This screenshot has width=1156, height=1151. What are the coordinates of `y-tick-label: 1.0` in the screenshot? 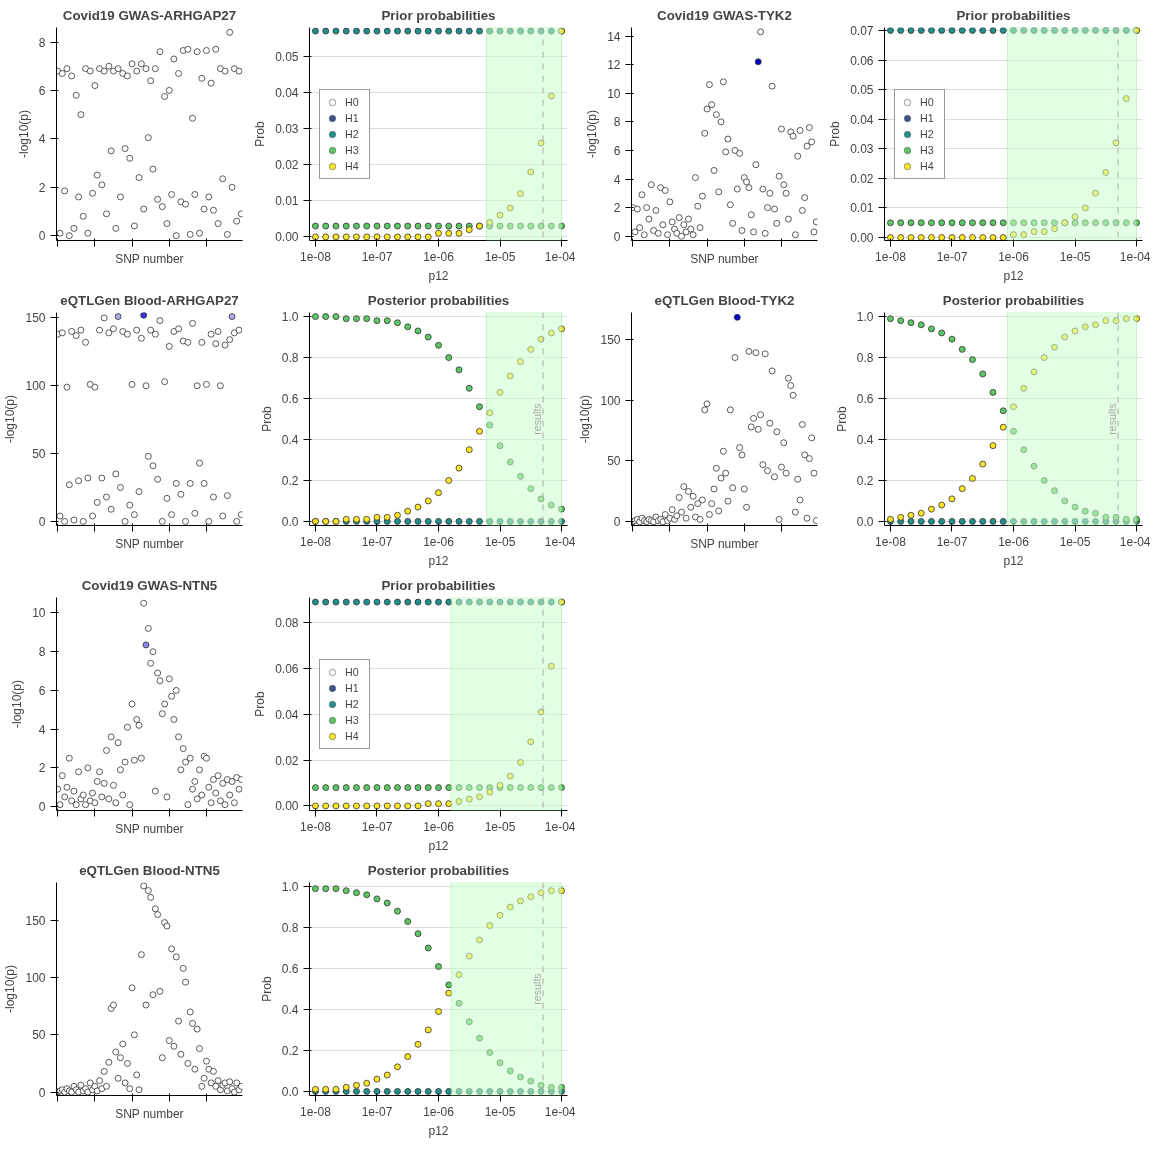 It's located at (865, 317).